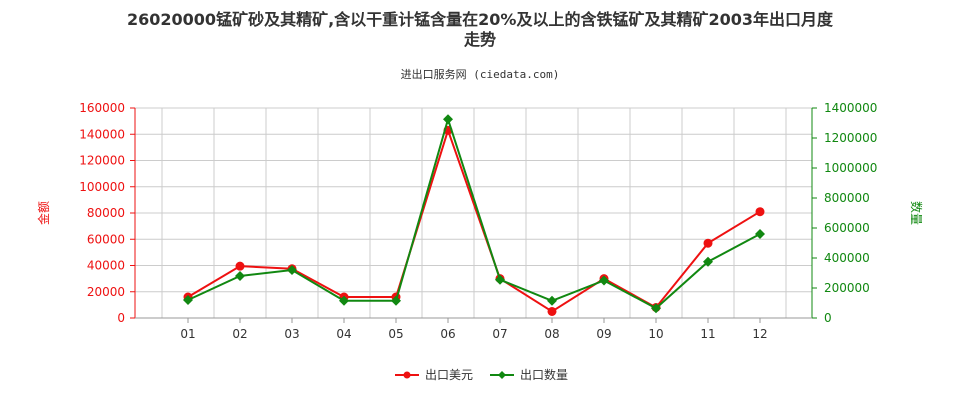  Describe the element at coordinates (187, 334) in the screenshot. I see `x-tick-label: 01` at that location.